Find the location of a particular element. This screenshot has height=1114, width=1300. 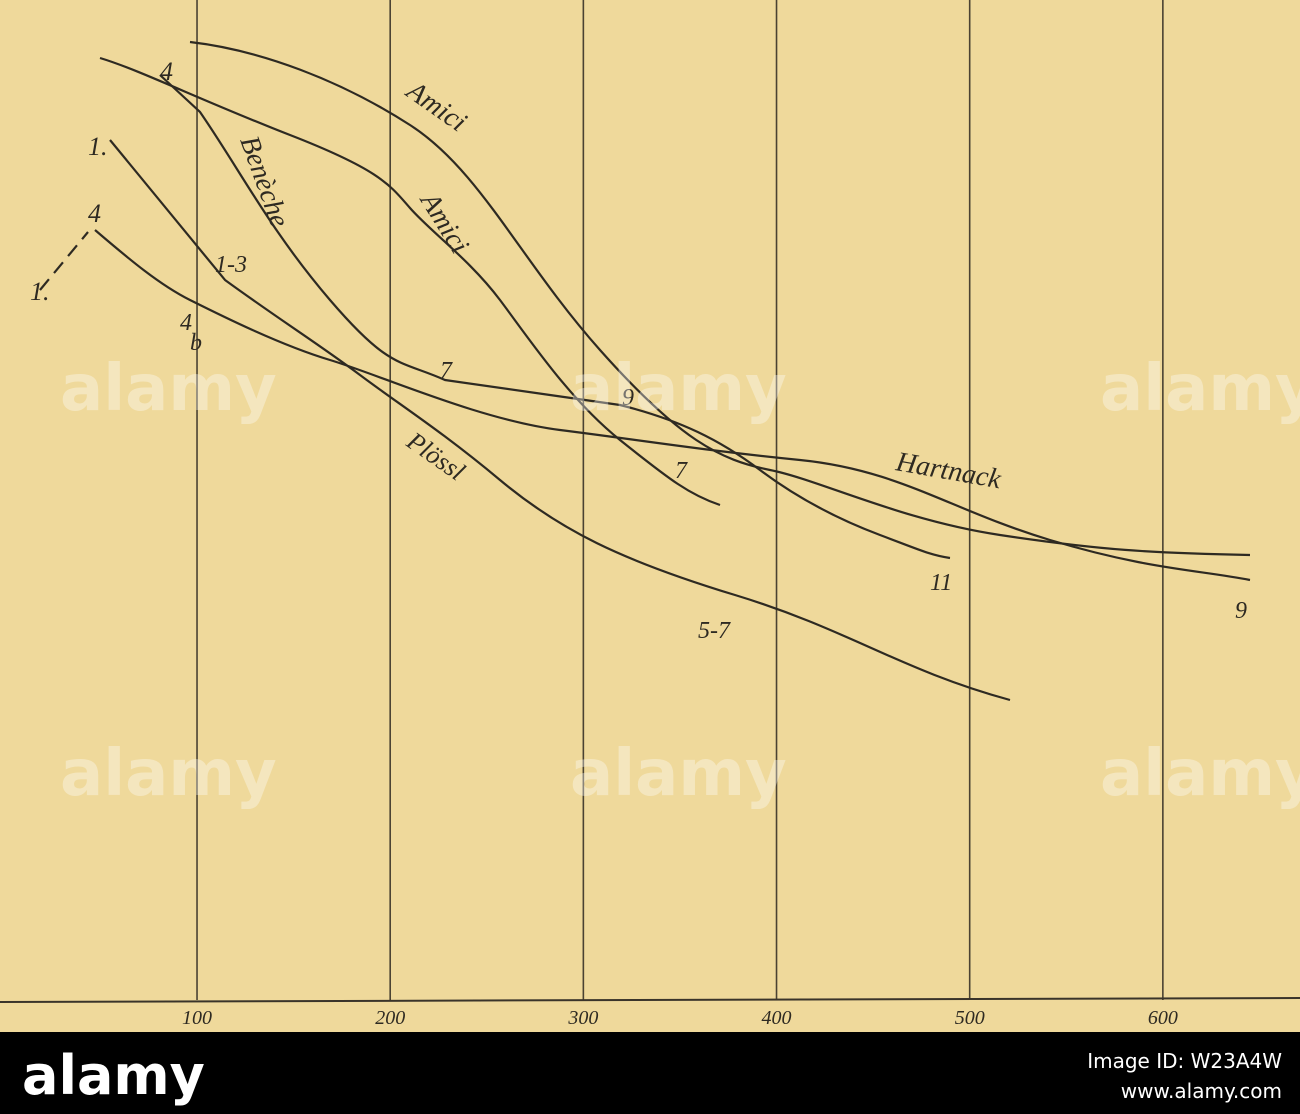

curve-short is located at coordinates (64, 261).